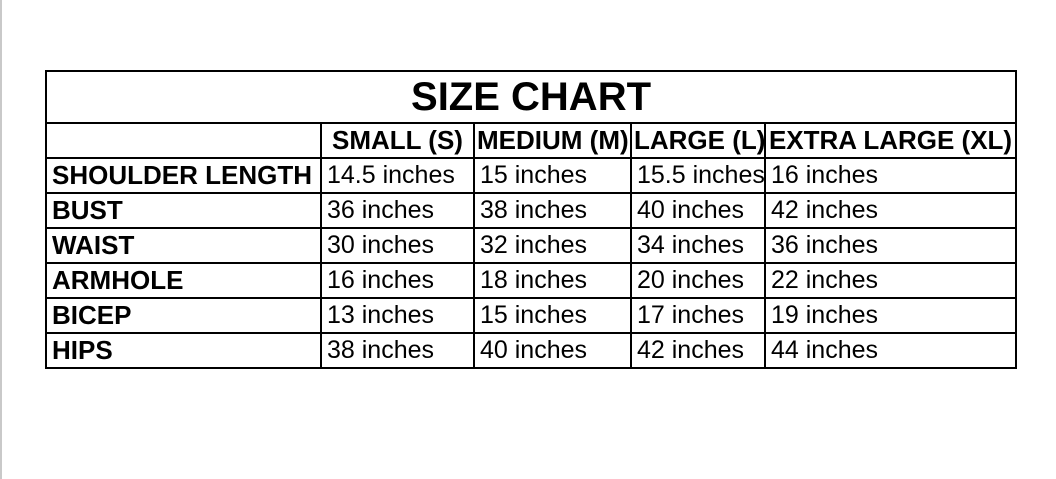  I want to click on title-row: SIZE CHART, so click(531, 97).